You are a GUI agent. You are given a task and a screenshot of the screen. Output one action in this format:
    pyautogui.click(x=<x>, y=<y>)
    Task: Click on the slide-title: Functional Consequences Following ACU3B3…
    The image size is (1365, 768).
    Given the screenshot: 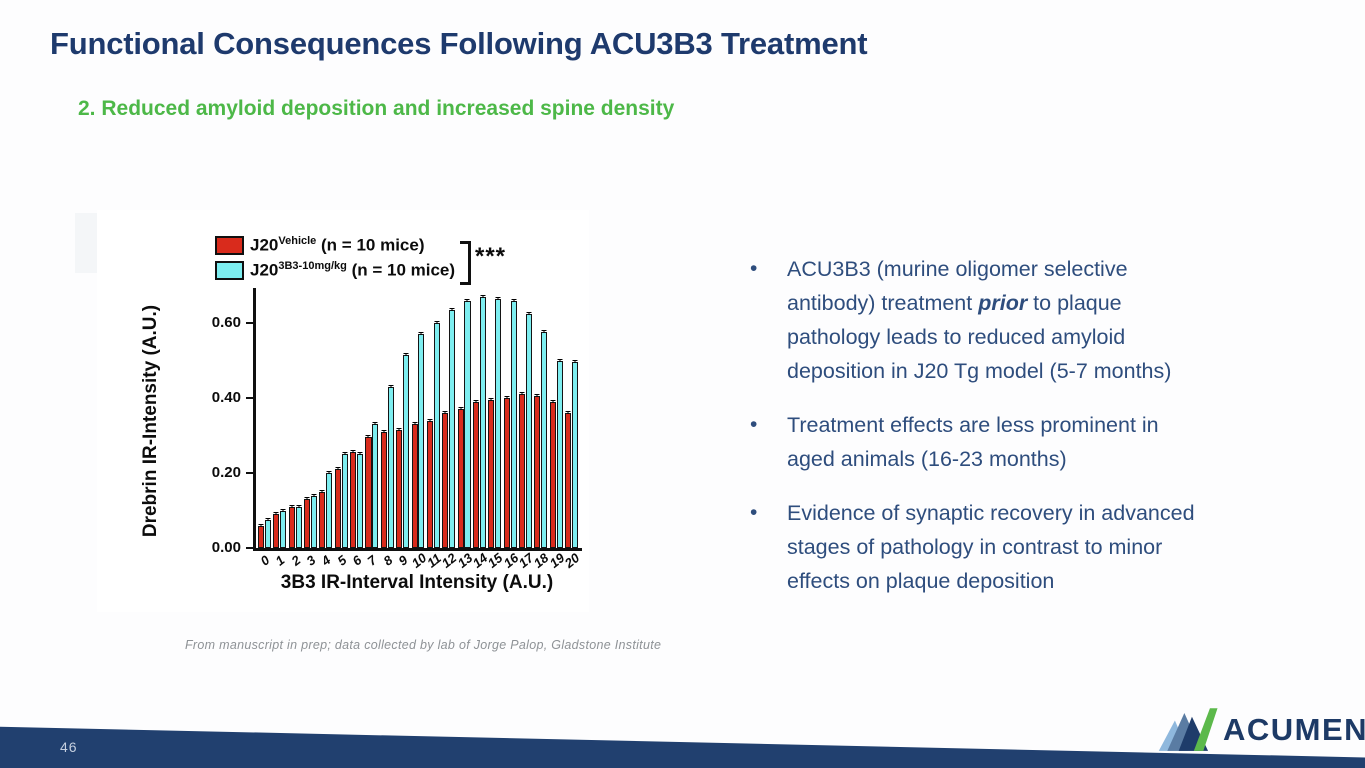 What is the action you would take?
    pyautogui.click(x=459, y=43)
    